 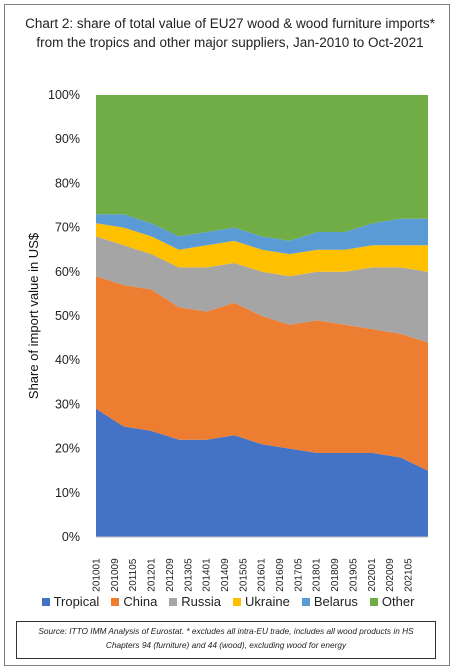 I want to click on legend-item-russia: Russia, so click(x=195, y=601).